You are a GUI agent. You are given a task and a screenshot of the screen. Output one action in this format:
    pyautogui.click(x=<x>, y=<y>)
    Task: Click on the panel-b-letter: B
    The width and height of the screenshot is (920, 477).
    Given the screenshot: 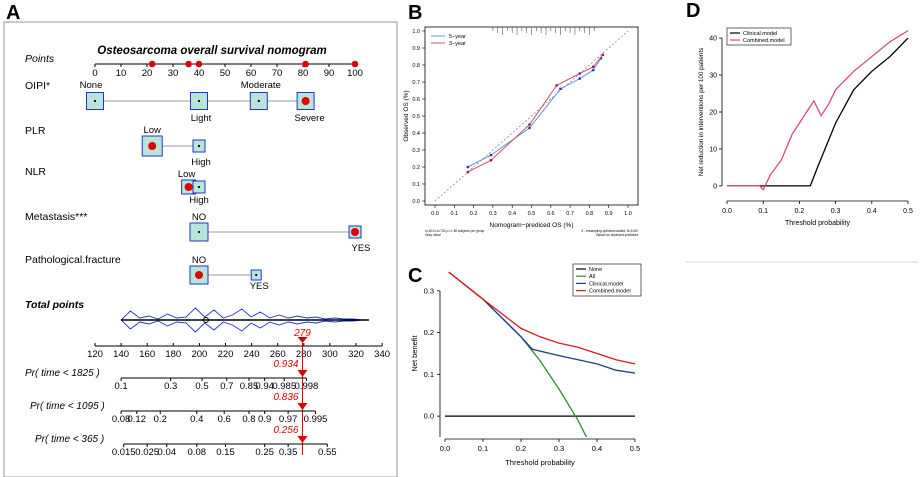 What is the action you would take?
    pyautogui.click(x=415, y=13)
    